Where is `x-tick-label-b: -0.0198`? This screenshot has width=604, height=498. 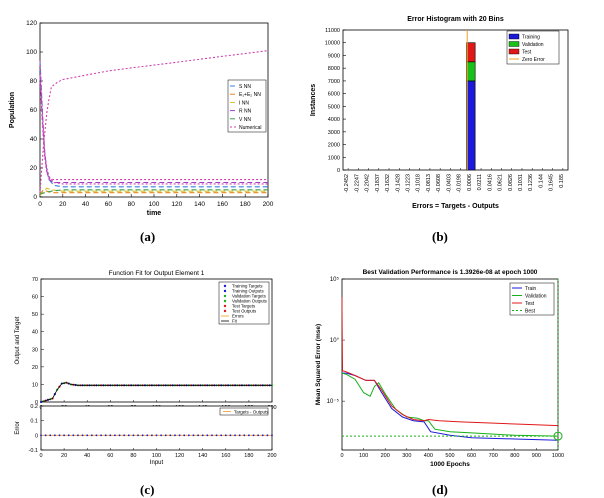 x-tick-label-b: -0.0198 is located at coordinates (460, 183).